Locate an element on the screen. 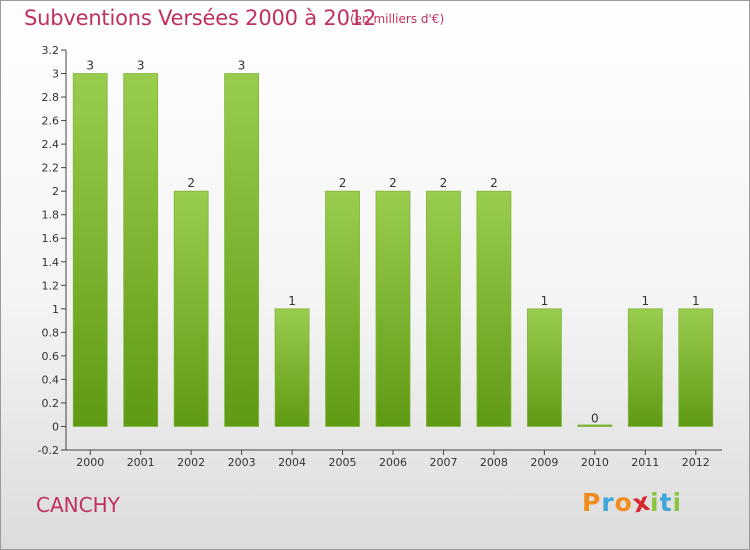 Image resolution: width=750 pixels, height=550 pixels. brand-letter: o is located at coordinates (623, 502).